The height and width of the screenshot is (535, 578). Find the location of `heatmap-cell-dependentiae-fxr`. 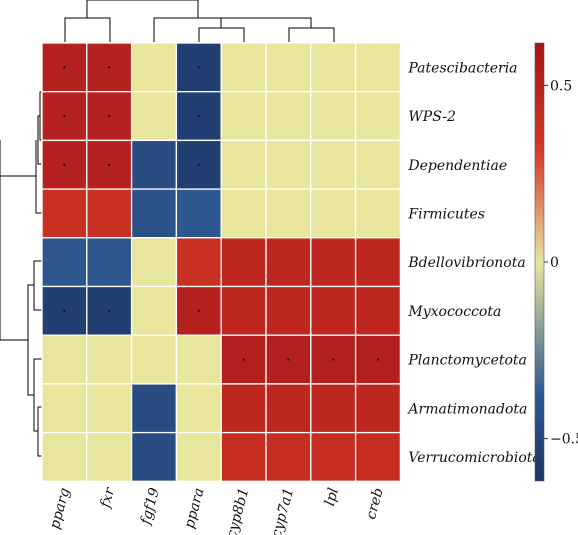

heatmap-cell-dependentiae-fxr is located at coordinates (109, 164).